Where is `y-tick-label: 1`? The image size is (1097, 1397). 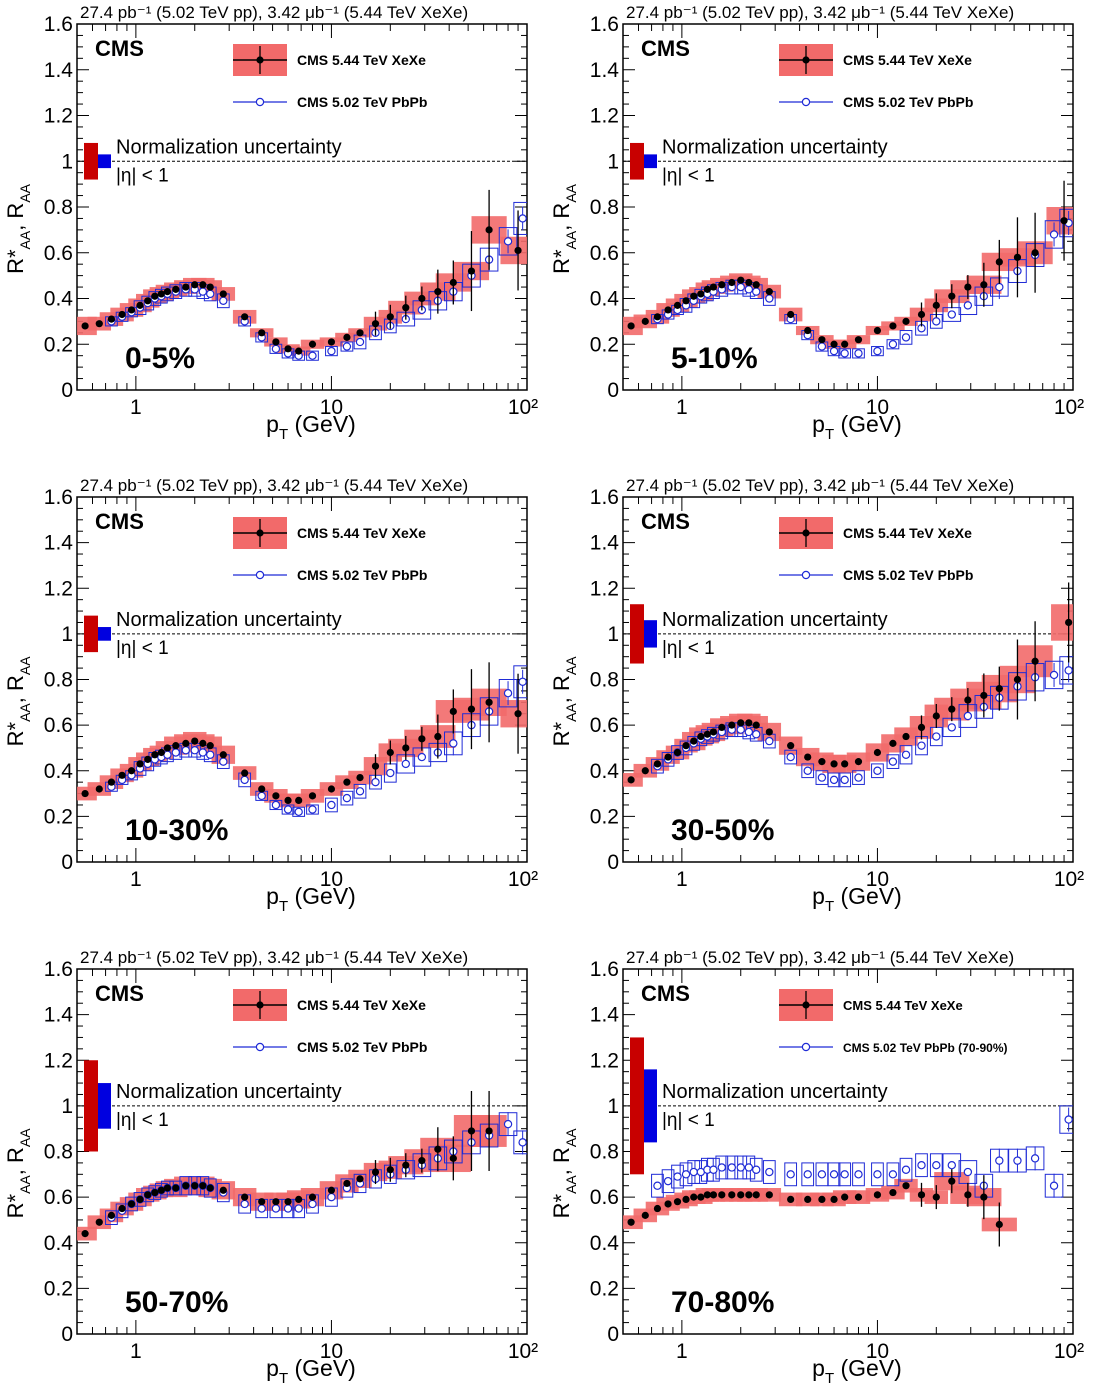 y-tick-label: 1 is located at coordinates (67, 161).